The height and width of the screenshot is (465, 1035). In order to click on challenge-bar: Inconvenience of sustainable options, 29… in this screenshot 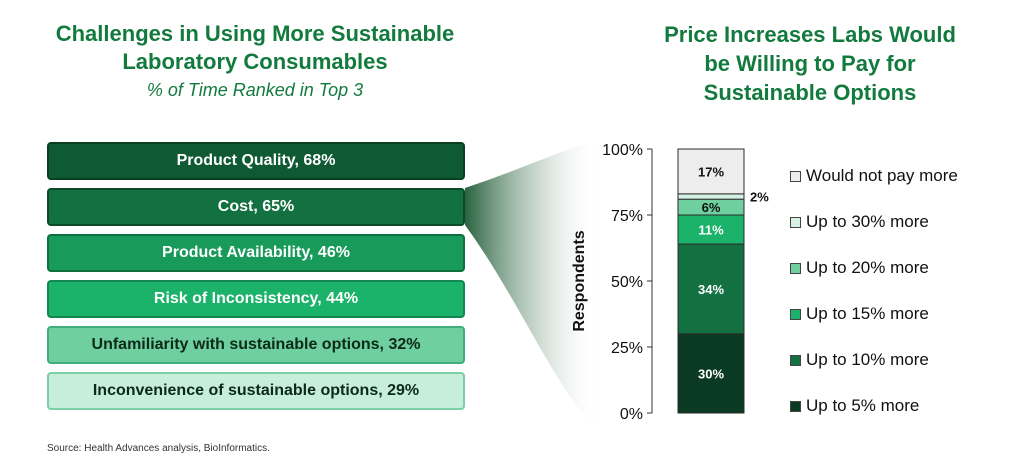, I will do `click(256, 391)`.